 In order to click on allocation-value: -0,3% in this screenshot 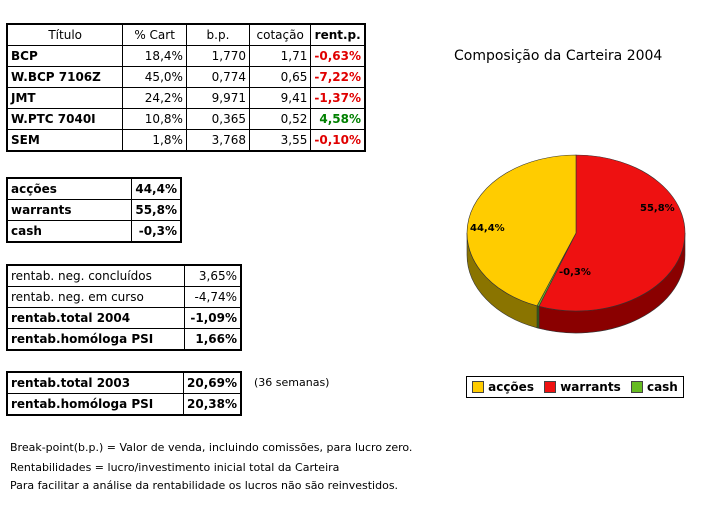, I will do `click(156, 231)`.